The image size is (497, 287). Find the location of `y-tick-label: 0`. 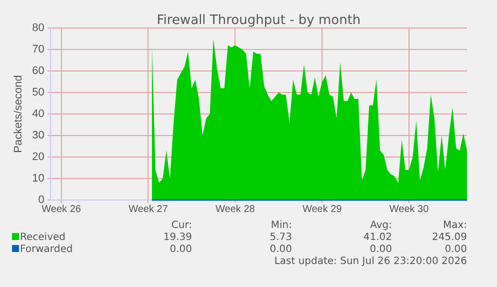

y-tick-label: 0 is located at coordinates (41, 200).